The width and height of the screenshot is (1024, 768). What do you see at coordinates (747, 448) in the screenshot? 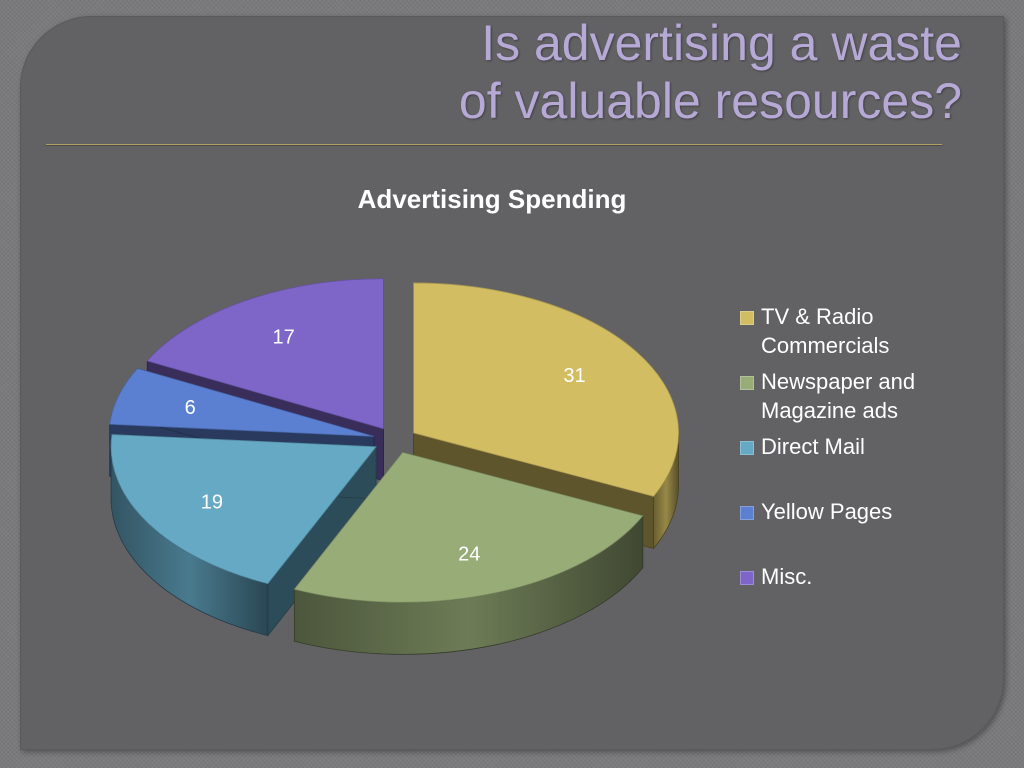
I see `legend-swatch-direct-mail` at bounding box center [747, 448].